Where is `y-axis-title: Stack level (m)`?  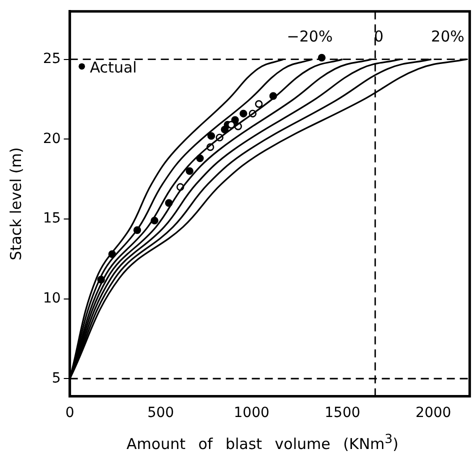
y-axis-title: Stack level (m) is located at coordinates (15, 203).